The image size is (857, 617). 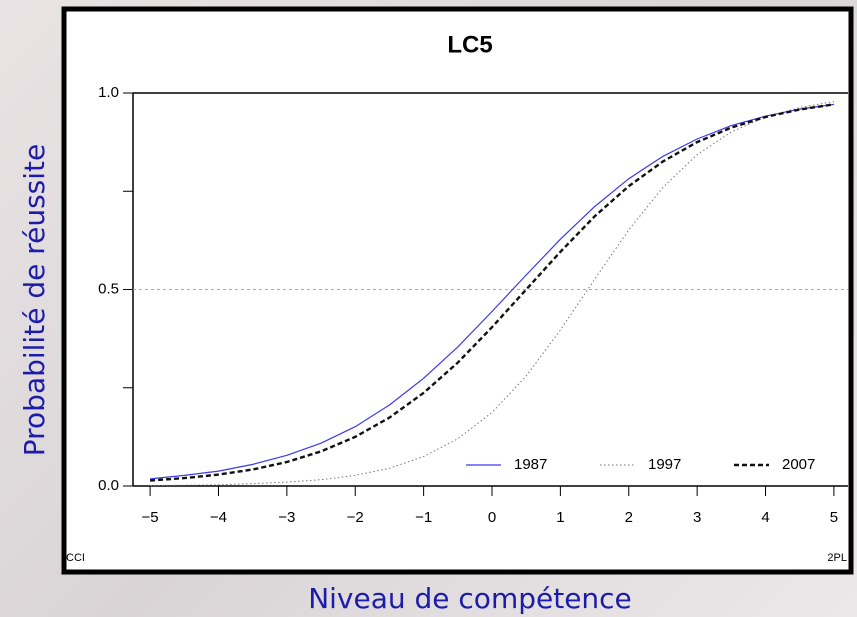 I want to click on x-tick-label: −2, so click(x=355, y=517).